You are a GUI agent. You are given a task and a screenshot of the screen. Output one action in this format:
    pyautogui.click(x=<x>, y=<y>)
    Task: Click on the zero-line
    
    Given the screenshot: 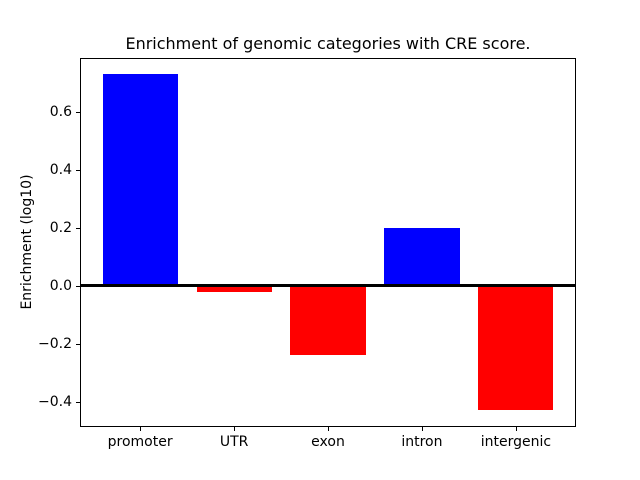 What is the action you would take?
    pyautogui.click(x=328, y=286)
    